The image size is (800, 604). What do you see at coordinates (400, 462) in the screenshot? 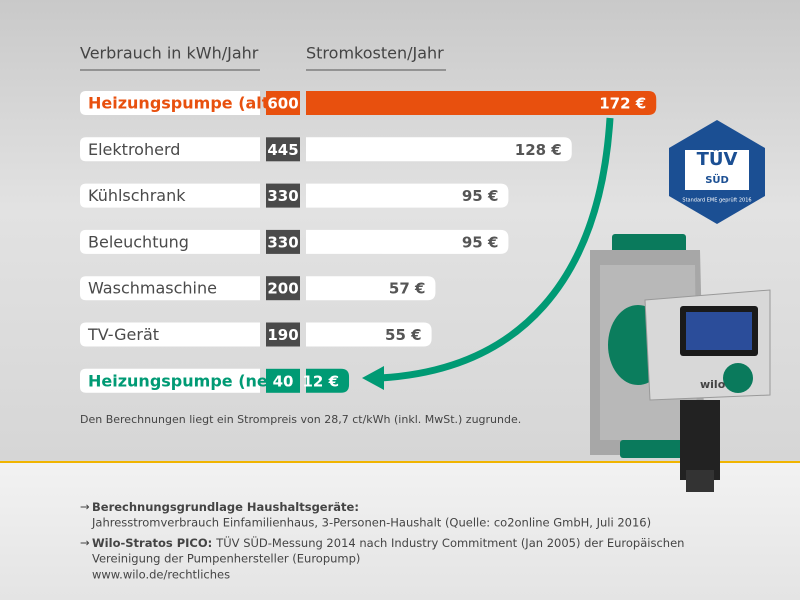
I see `divider` at bounding box center [400, 462].